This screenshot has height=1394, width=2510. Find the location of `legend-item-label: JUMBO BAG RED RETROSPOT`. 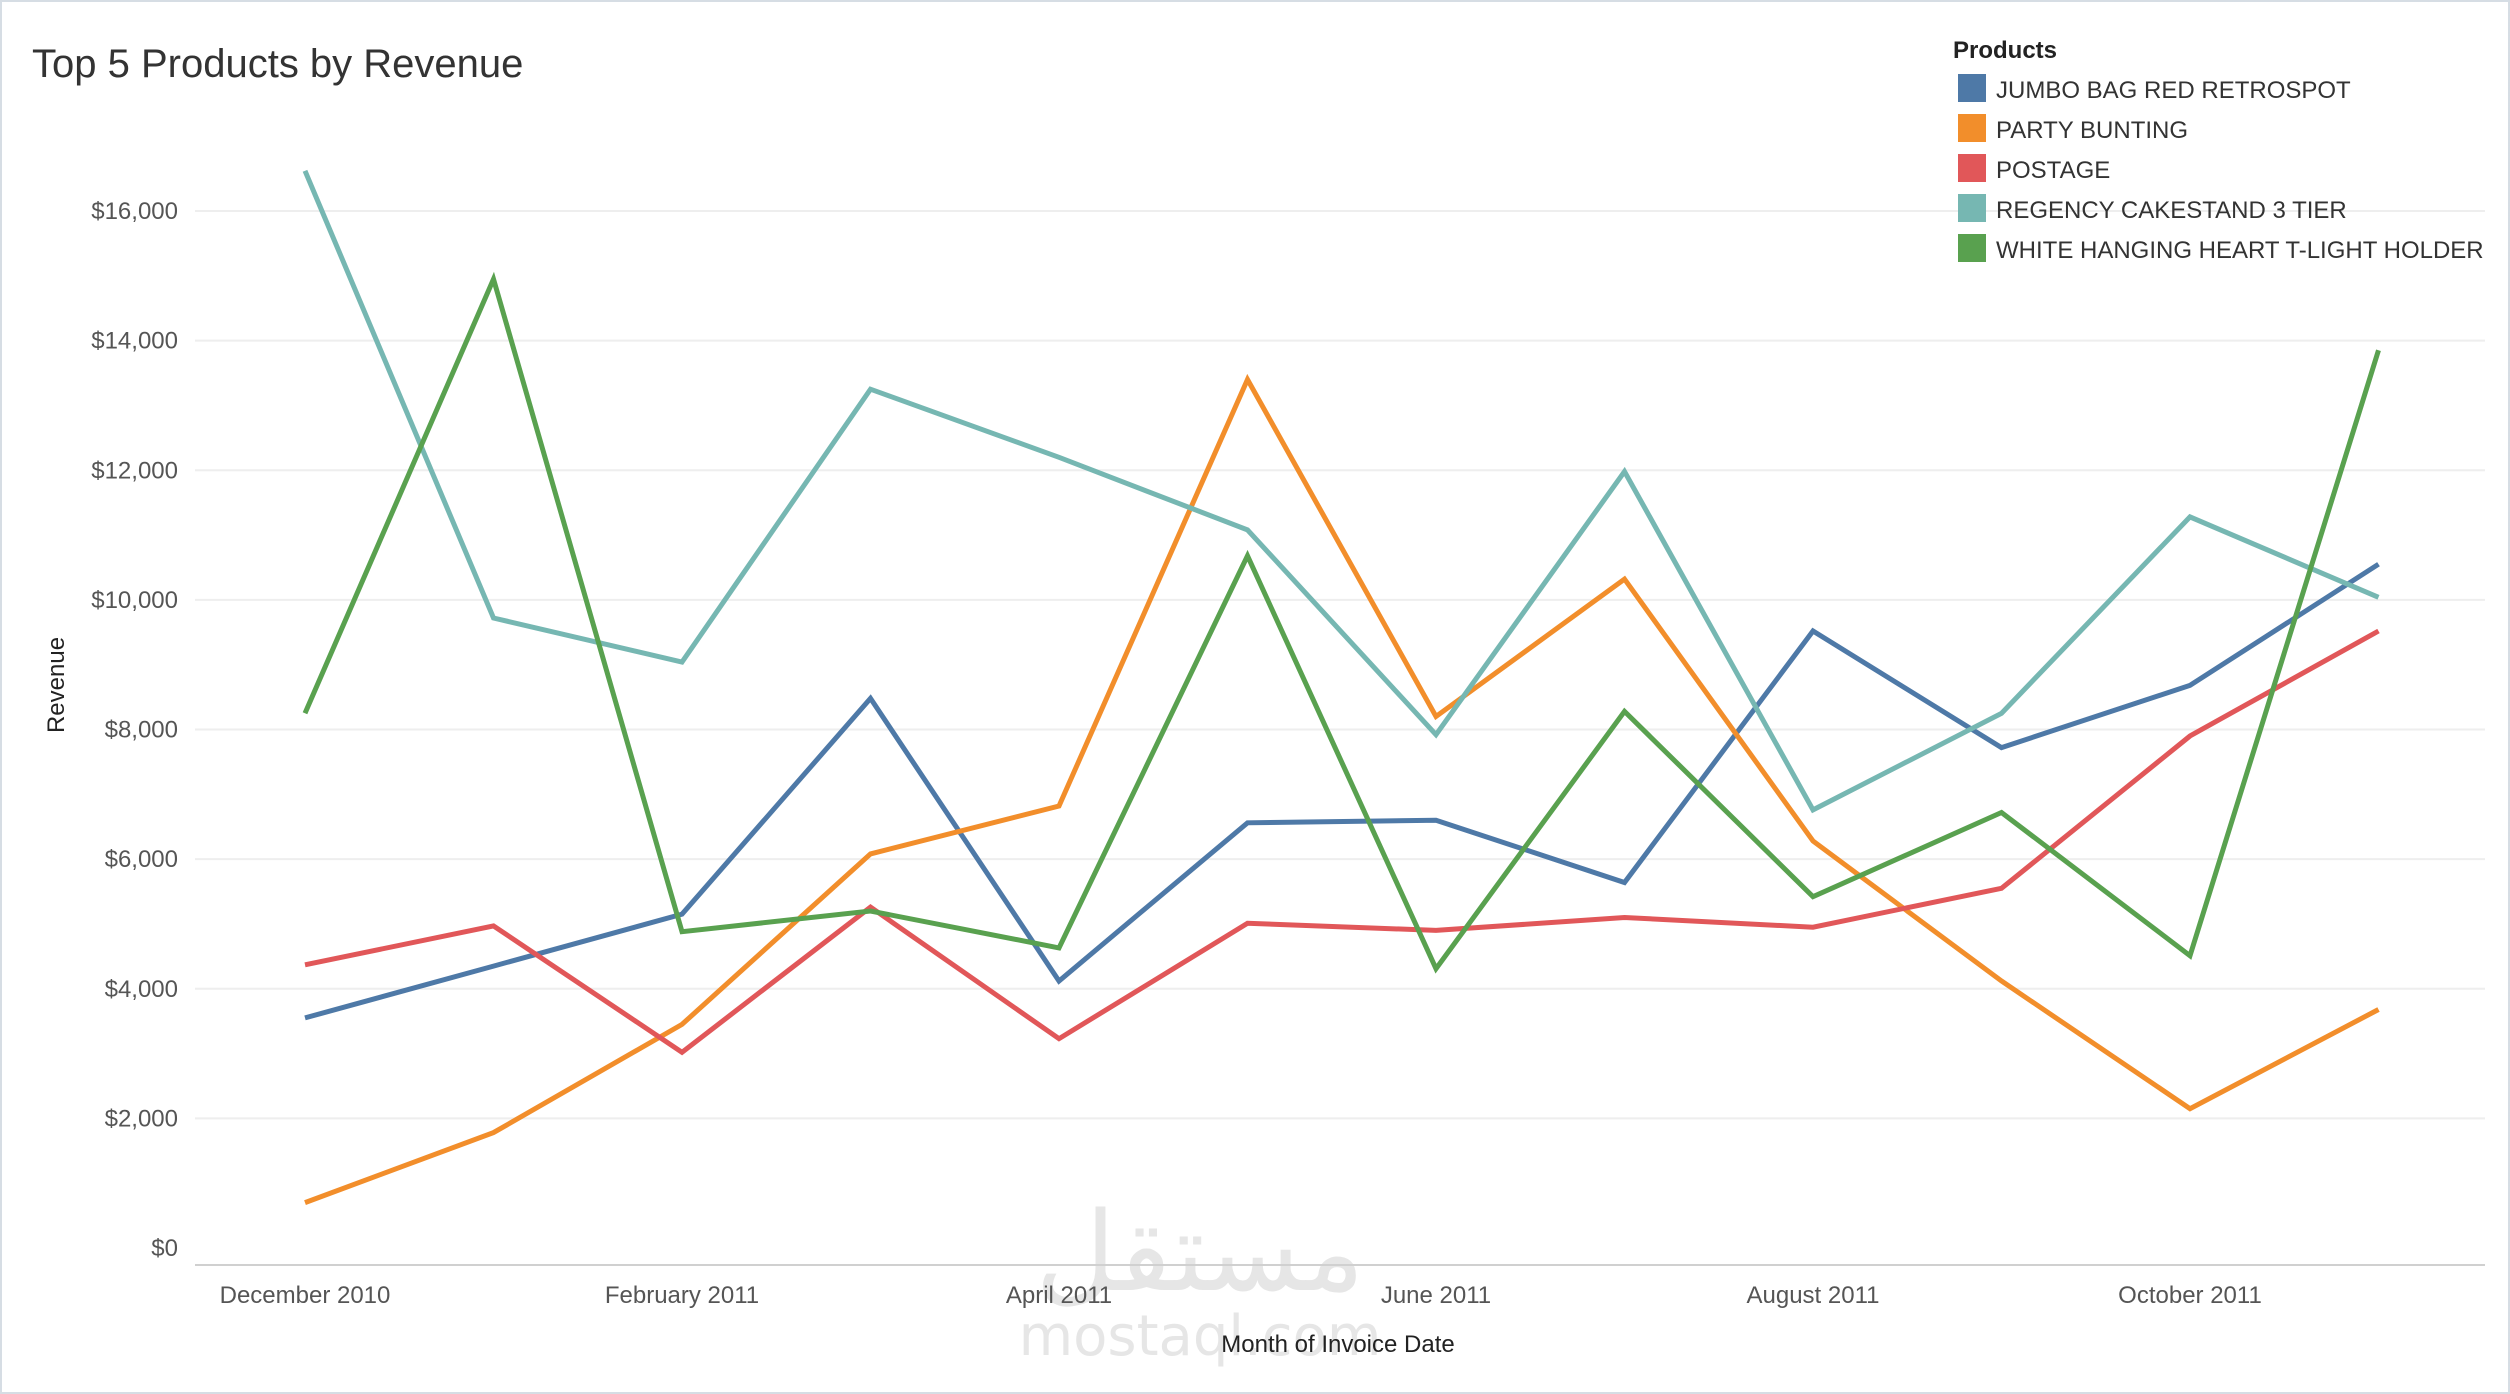

legend-item-label: JUMBO BAG RED RETROSPOT is located at coordinates (2173, 90).